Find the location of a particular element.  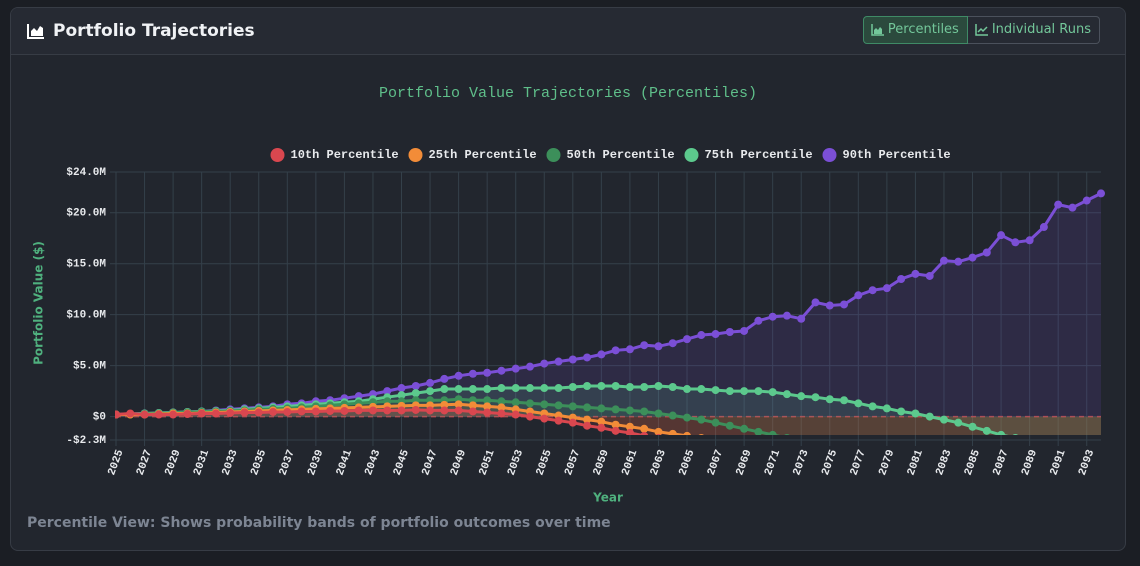

individual-runs-button: Individual Runs is located at coordinates (1033, 30).